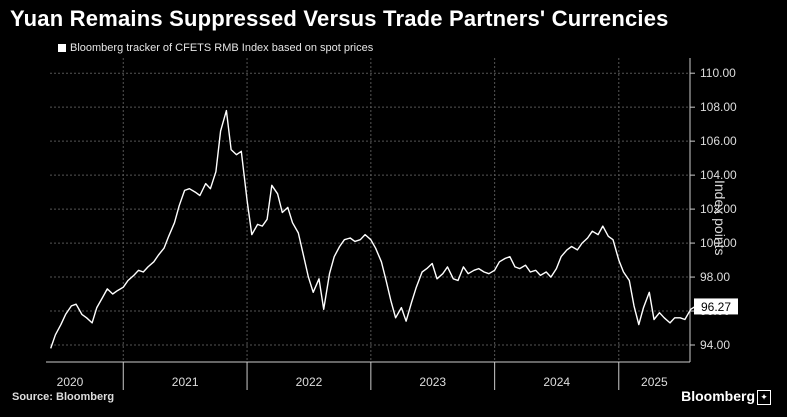 The image size is (787, 417). What do you see at coordinates (432, 382) in the screenshot?
I see `x-tick-label: 2023` at bounding box center [432, 382].